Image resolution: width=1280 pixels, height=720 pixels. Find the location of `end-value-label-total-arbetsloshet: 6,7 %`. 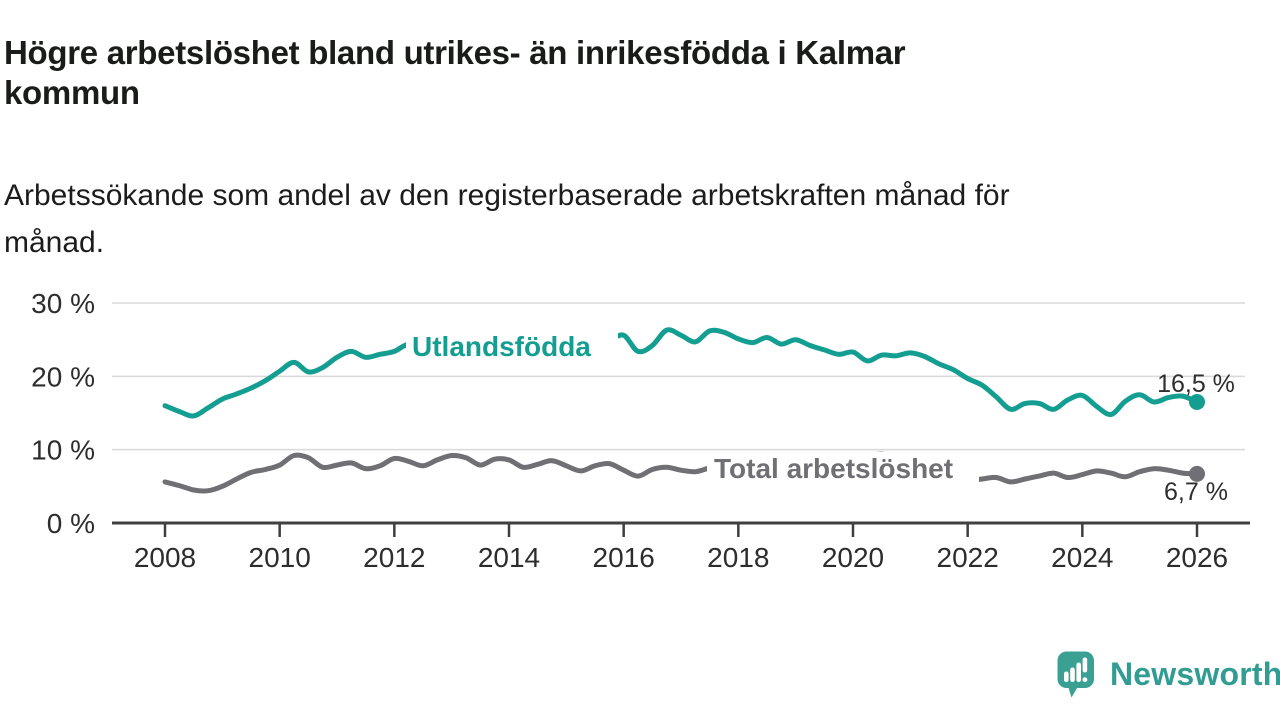

end-value-label-total-arbetsloshet: 6,7 % is located at coordinates (1196, 492).